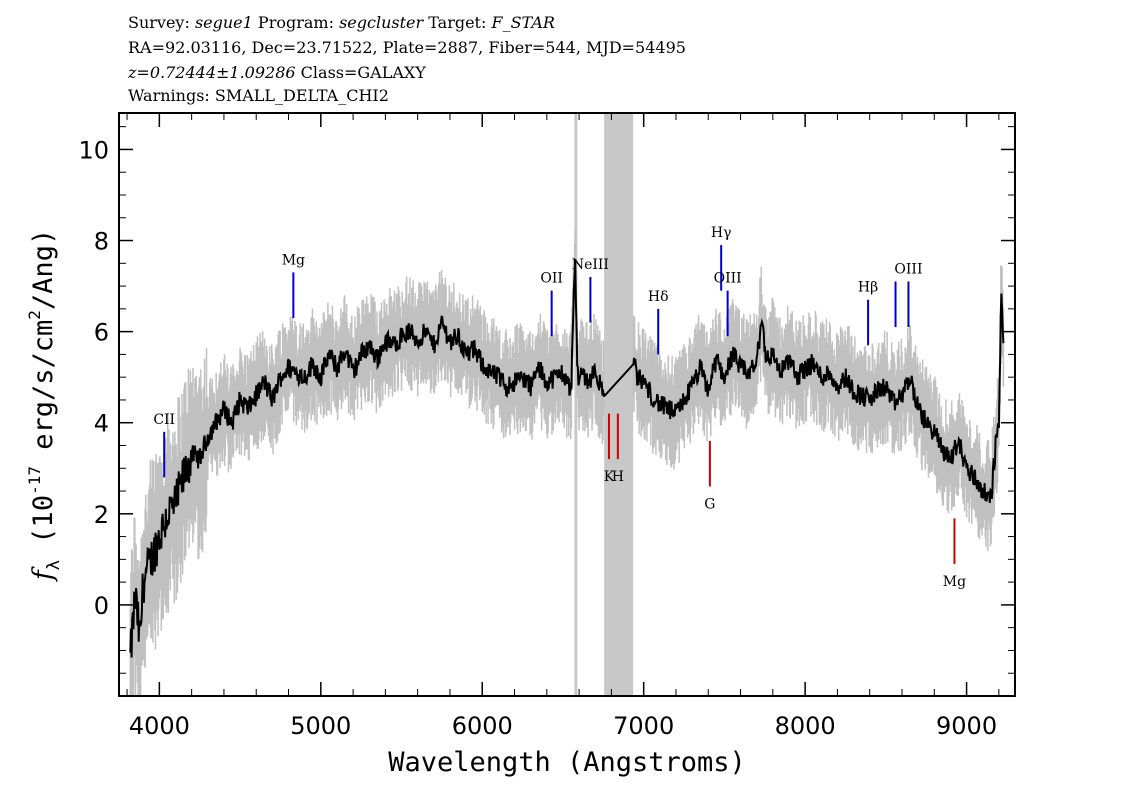 This screenshot has width=1134, height=810. What do you see at coordinates (551, 279) in the screenshot?
I see `emission-line-label: OII` at bounding box center [551, 279].